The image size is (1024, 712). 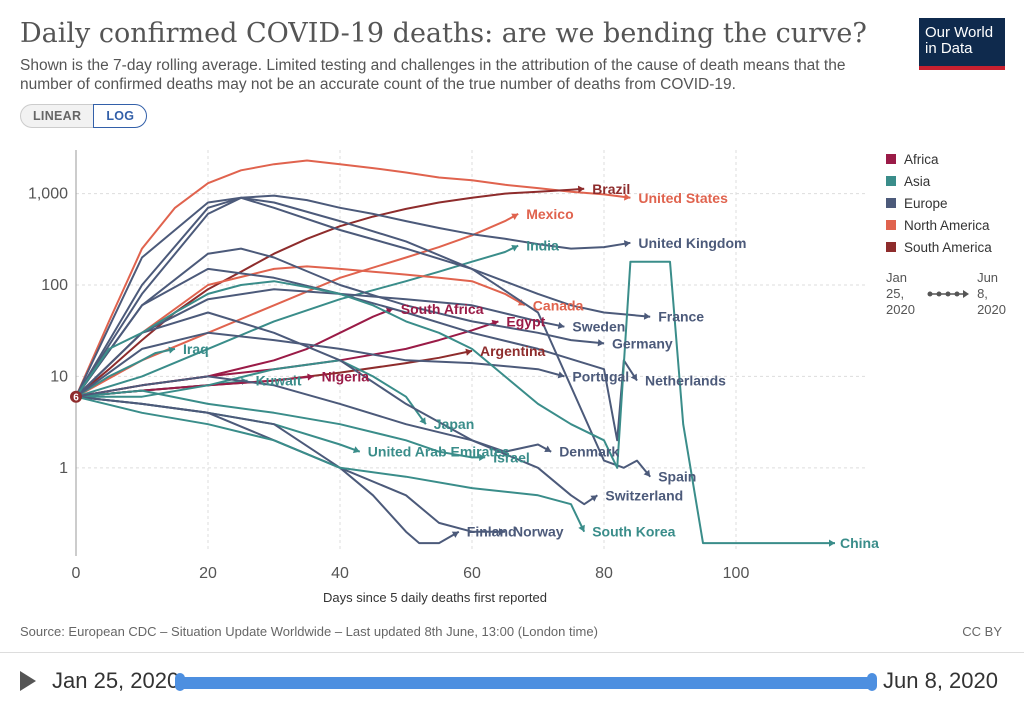 I want to click on series-line-finland, so click(x=267, y=470).